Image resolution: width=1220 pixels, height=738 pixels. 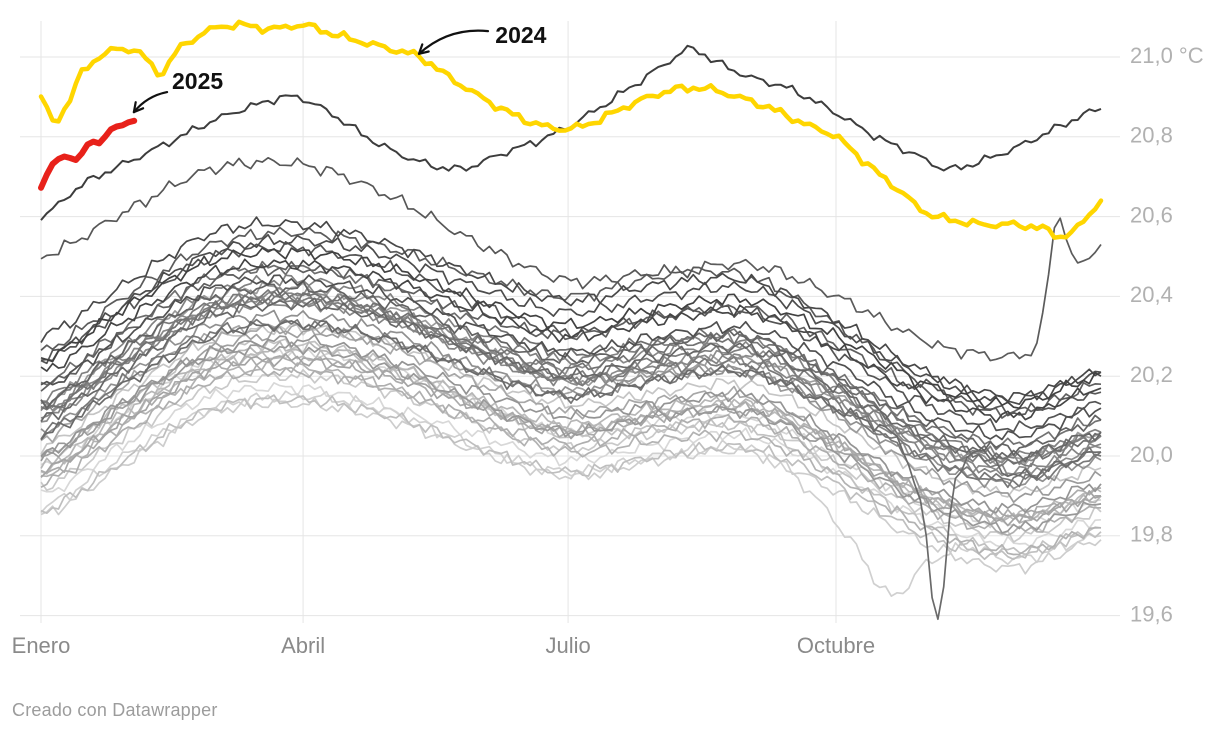 What do you see at coordinates (453, 42) in the screenshot?
I see `annotation-2024-arrow-icon` at bounding box center [453, 42].